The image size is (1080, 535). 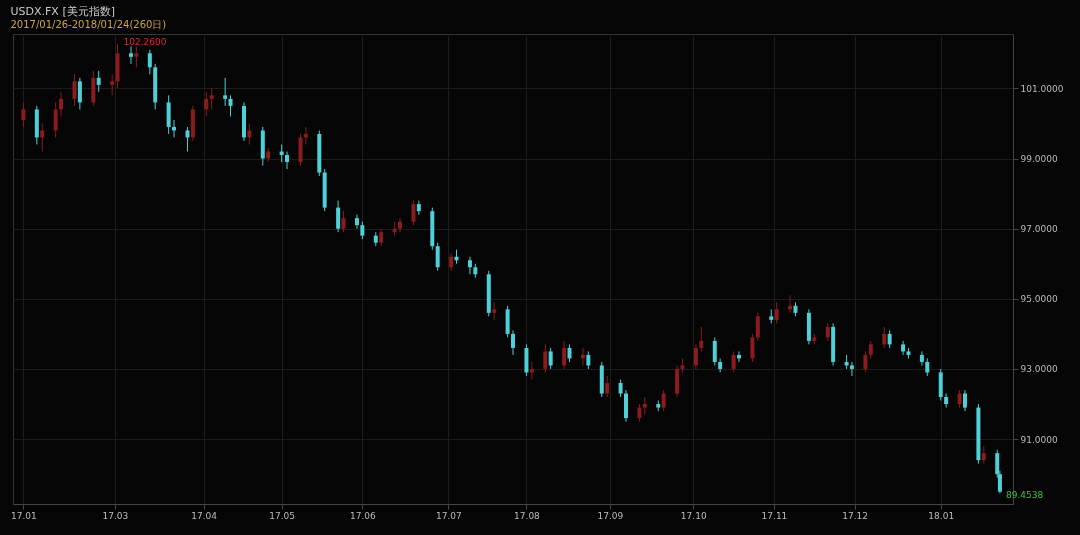 What do you see at coordinates (855, 515) in the screenshot?
I see `x-tick-label: 17.12` at bounding box center [855, 515].